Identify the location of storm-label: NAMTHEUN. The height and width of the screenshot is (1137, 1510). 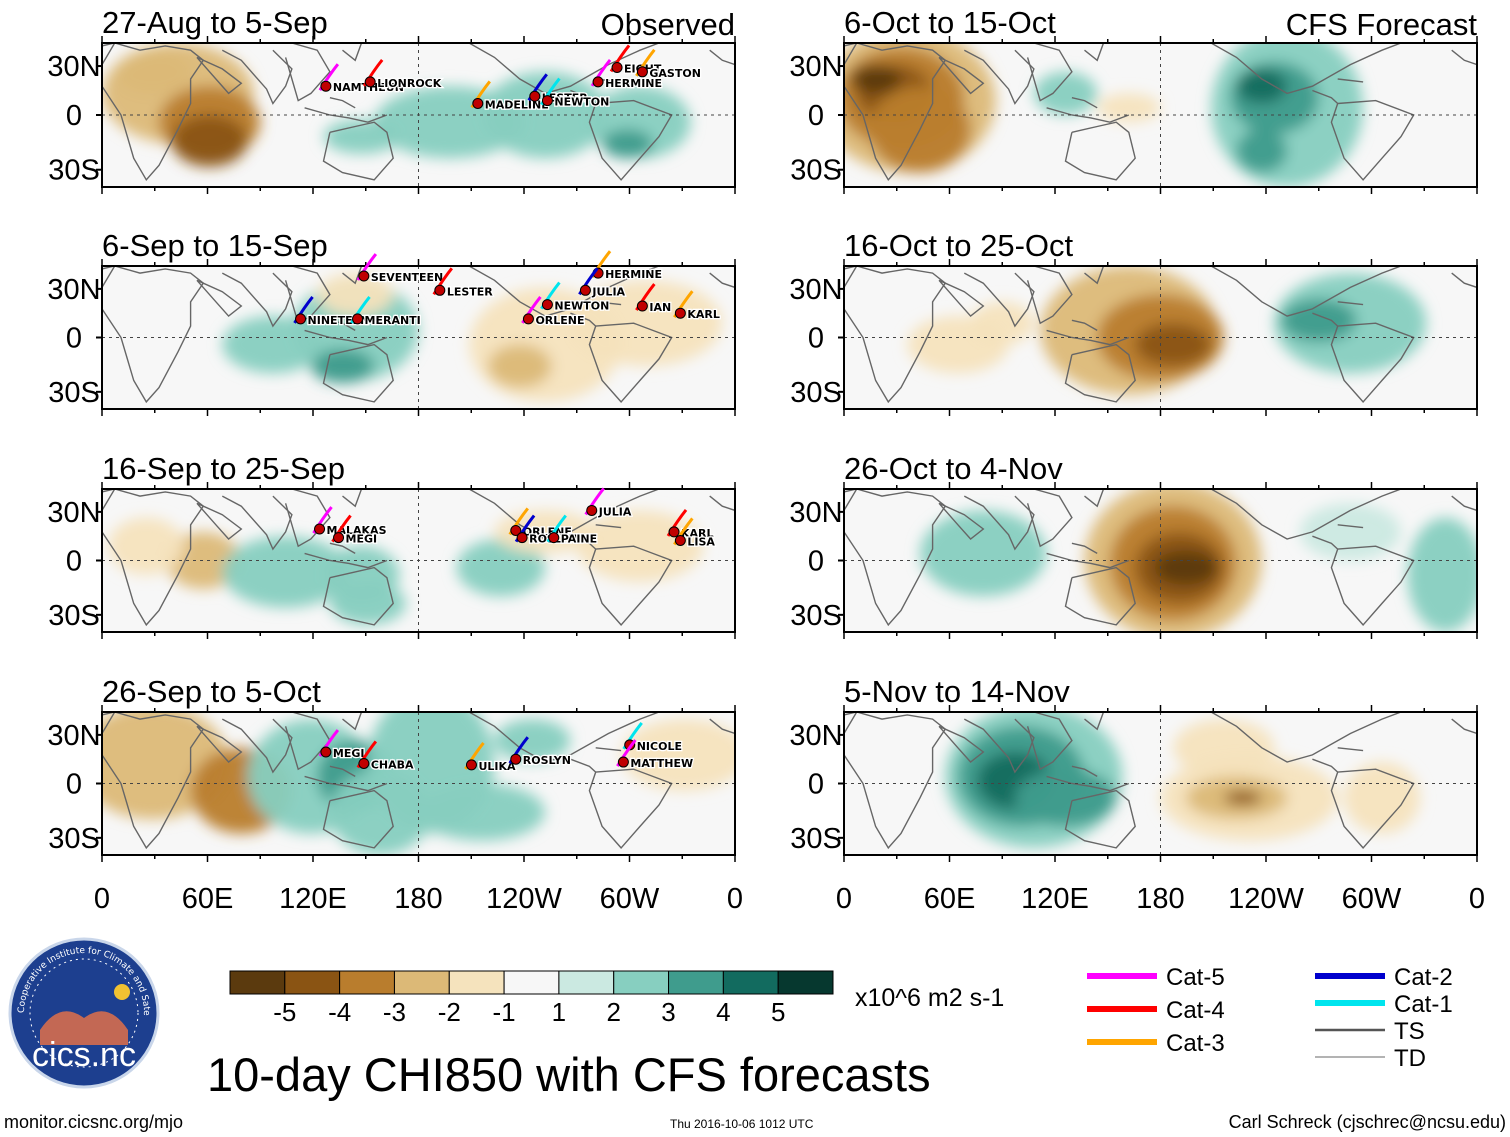
(368, 87).